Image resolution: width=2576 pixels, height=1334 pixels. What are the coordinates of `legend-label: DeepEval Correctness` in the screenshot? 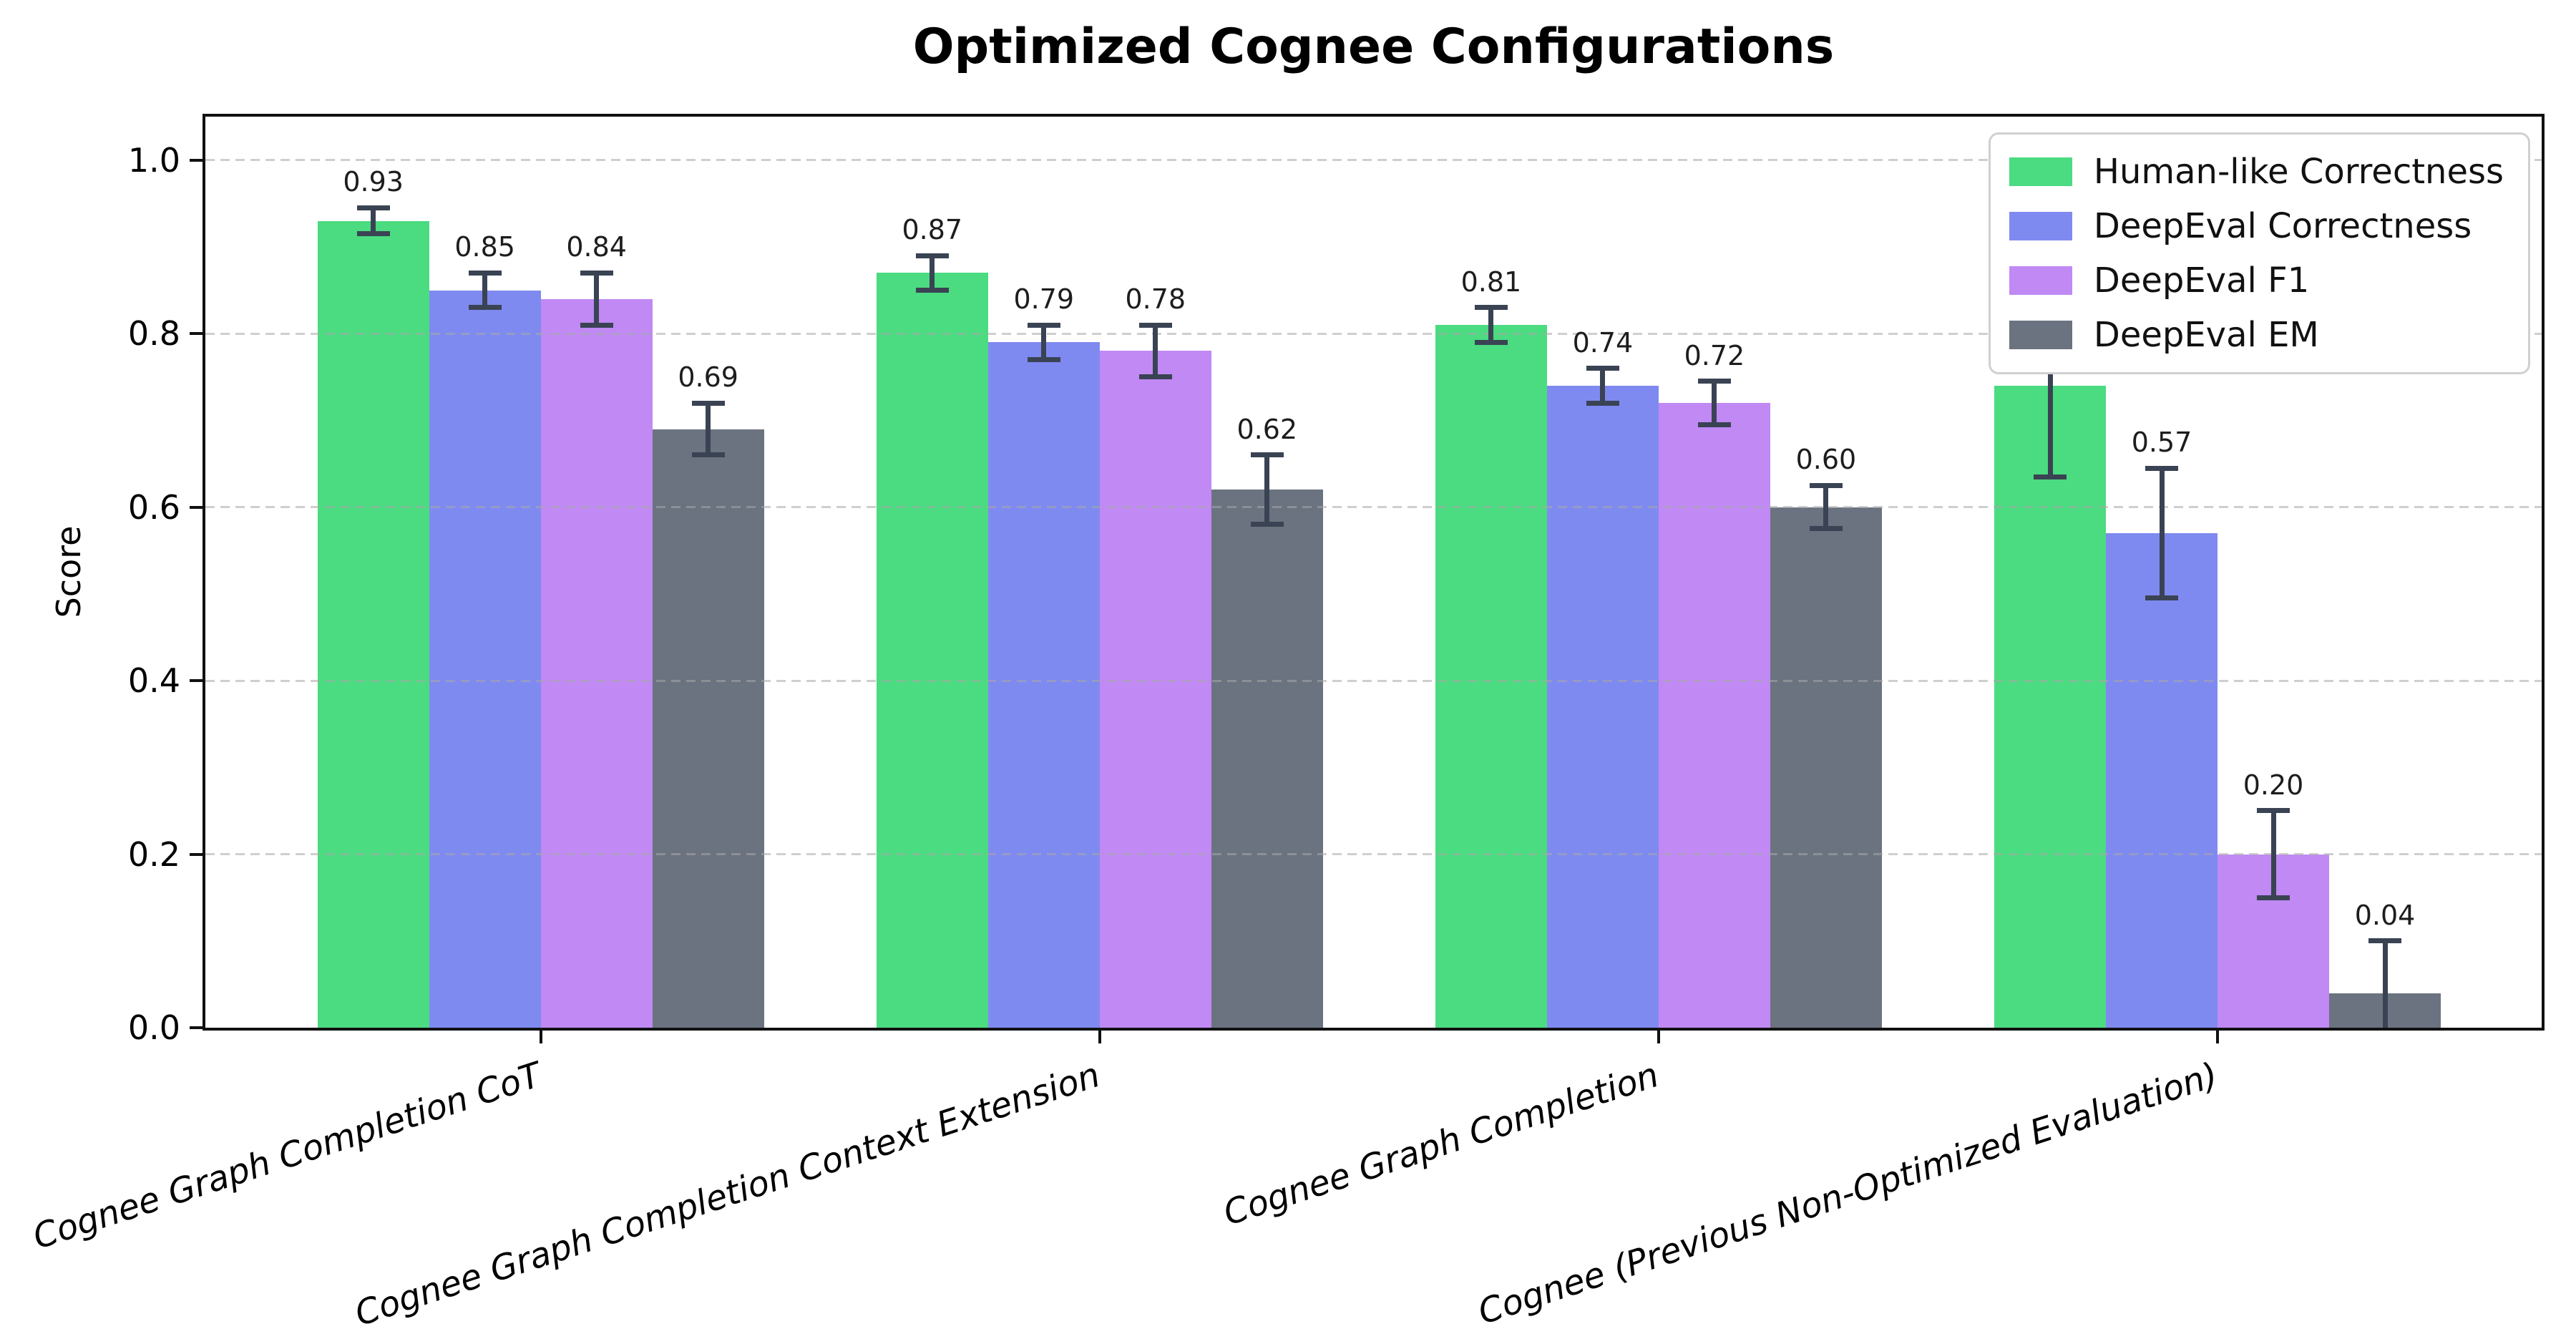 It's located at (2282, 226).